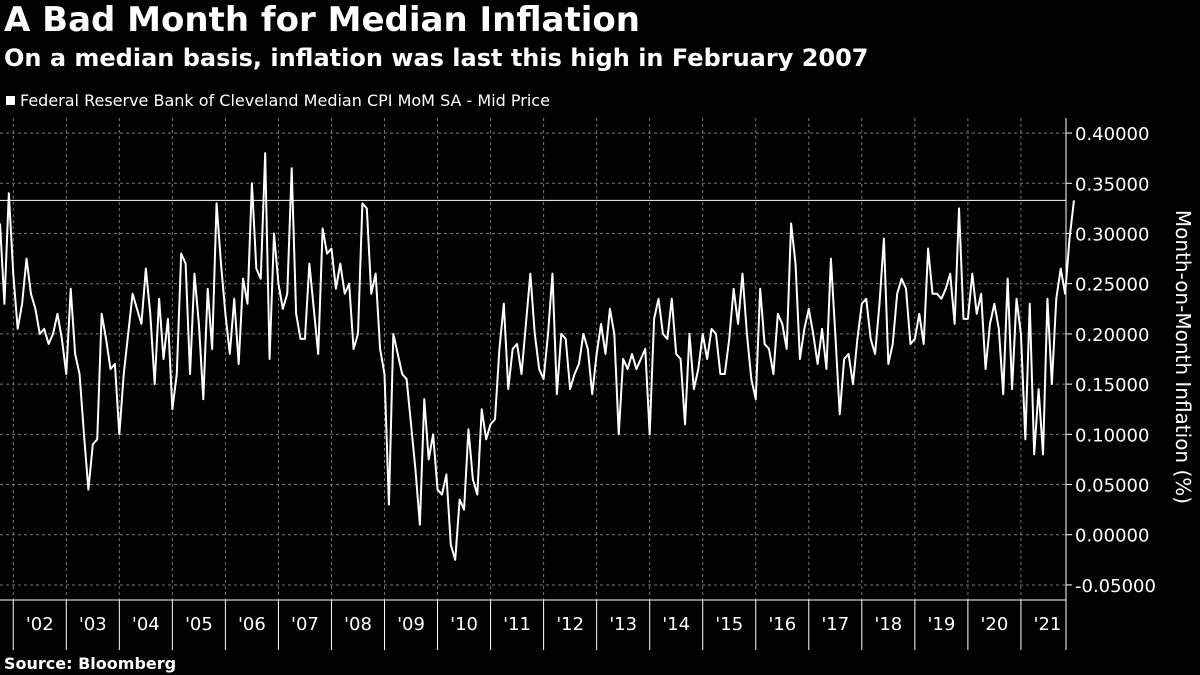  Describe the element at coordinates (888, 624) in the screenshot. I see `x-tick-label: '18` at that location.